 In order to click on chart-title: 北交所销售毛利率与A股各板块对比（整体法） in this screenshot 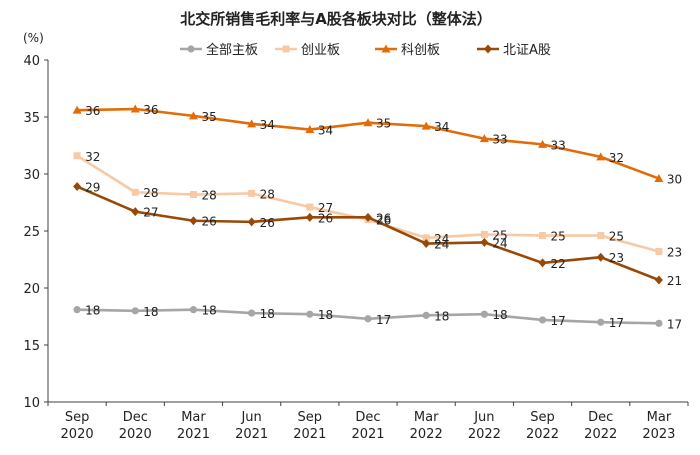, I will do `click(336, 19)`.